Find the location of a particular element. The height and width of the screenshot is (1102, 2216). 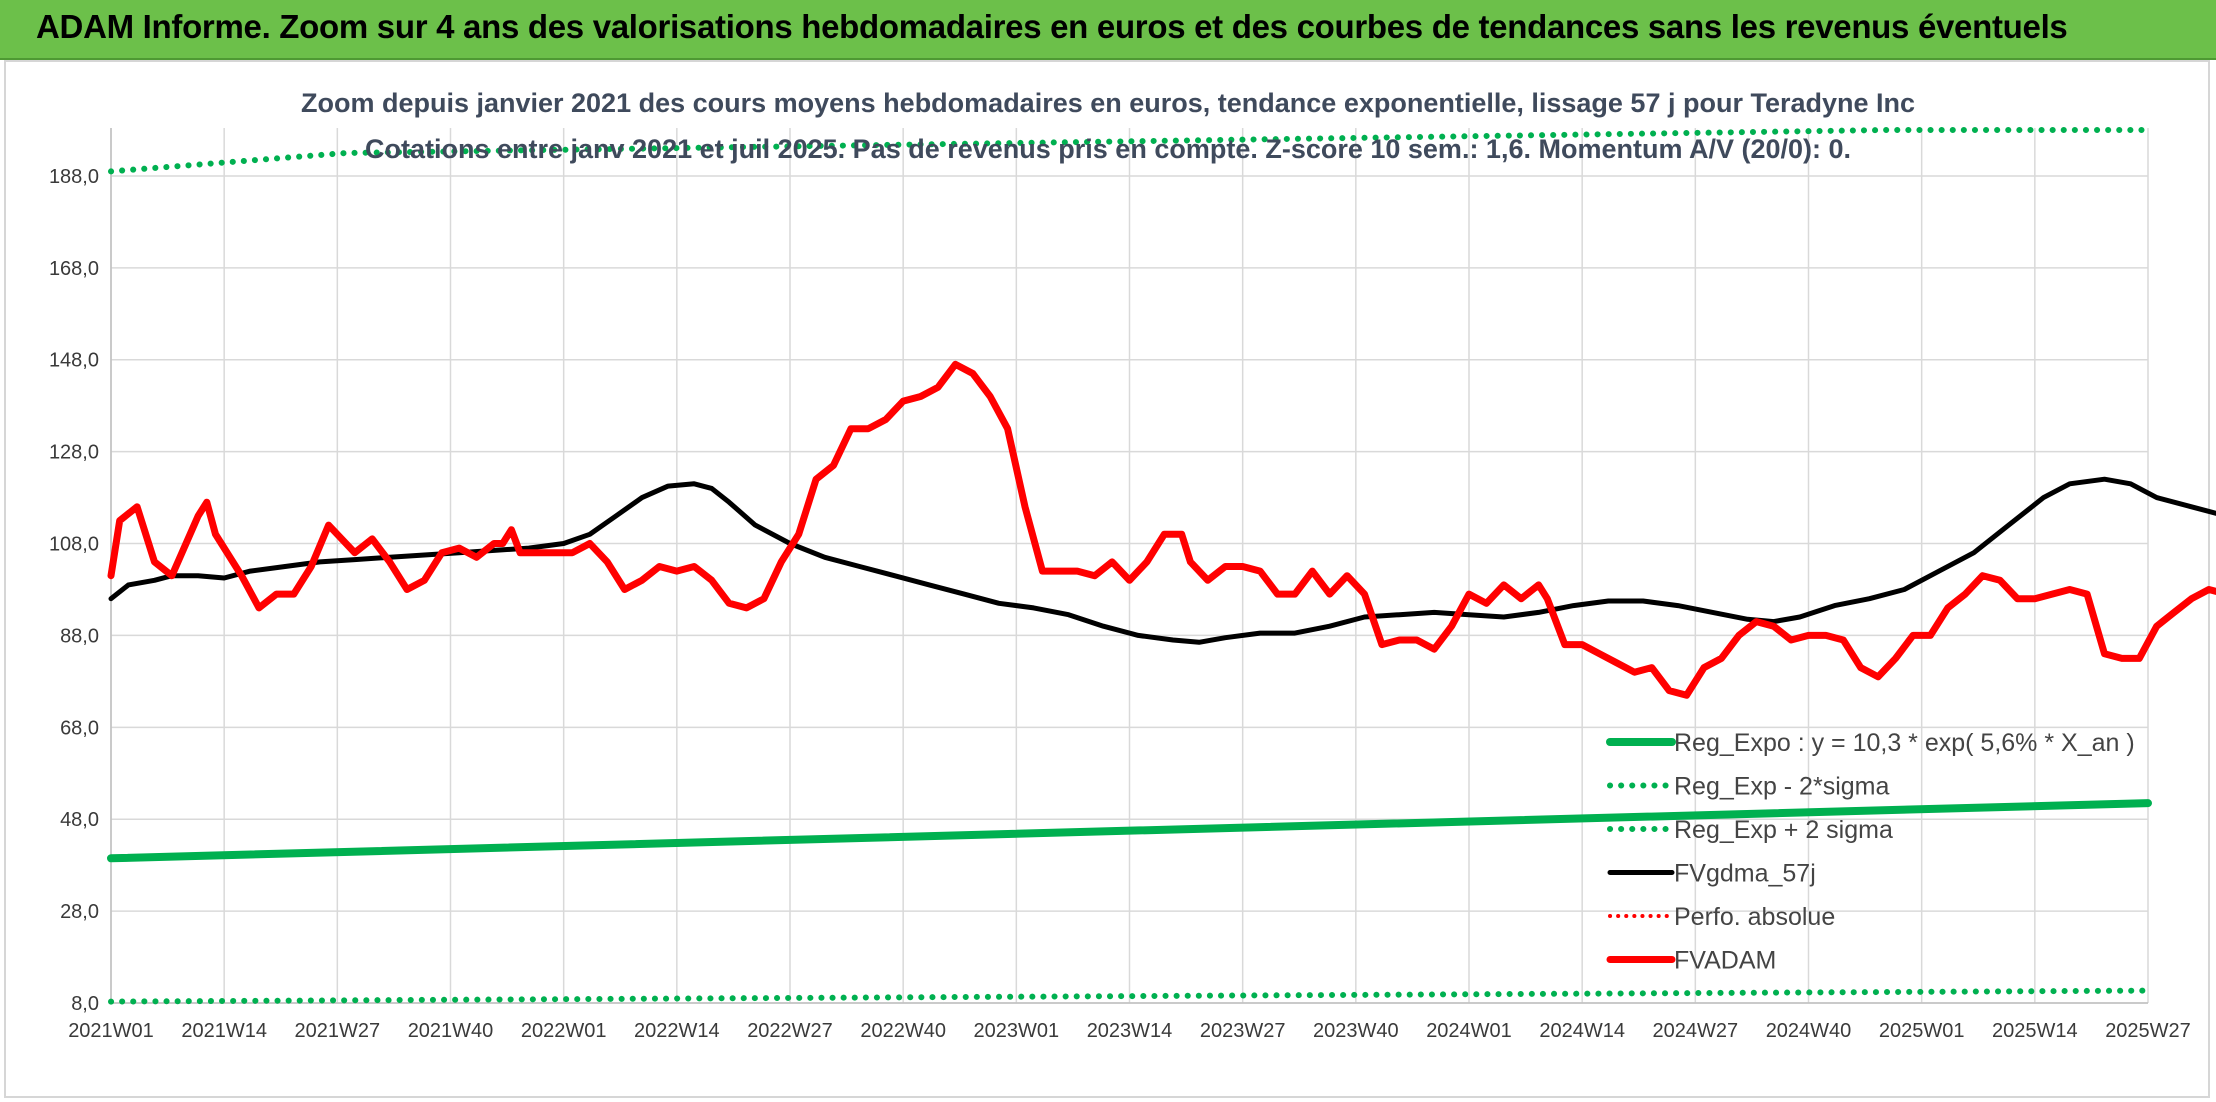

x-tick-label: 2021W01 is located at coordinates (111, 1031).